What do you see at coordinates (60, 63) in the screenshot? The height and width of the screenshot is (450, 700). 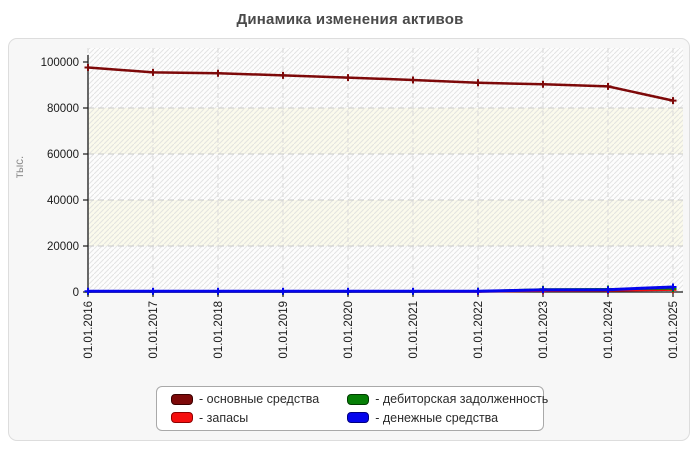 I see `y-tick-label: 100000` at bounding box center [60, 63].